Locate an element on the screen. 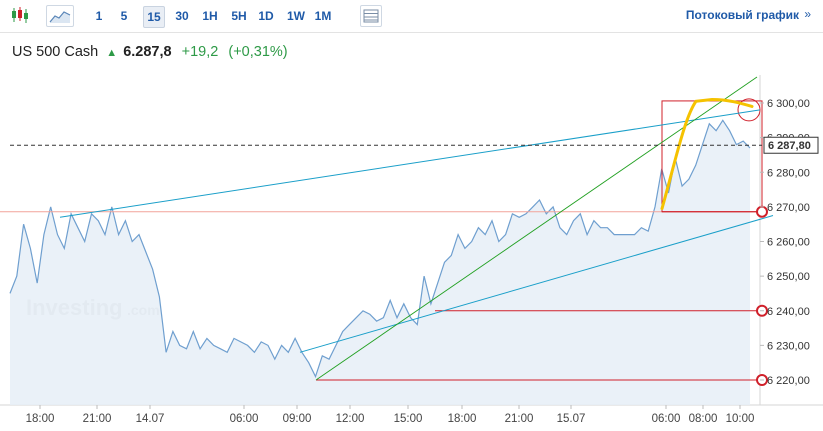 The height and width of the screenshot is (431, 823). instrument-name: US 500 Cash is located at coordinates (55, 52).